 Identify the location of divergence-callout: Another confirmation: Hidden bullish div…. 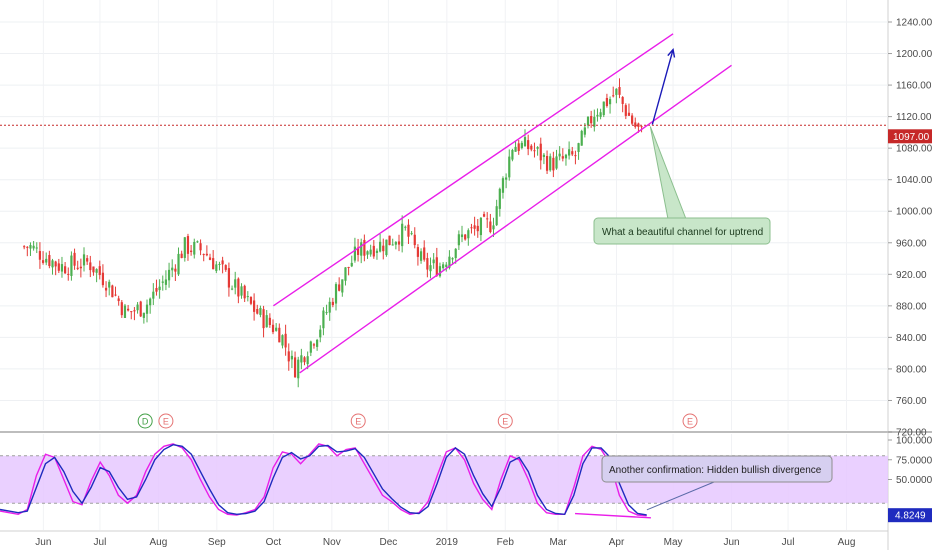
(717, 469).